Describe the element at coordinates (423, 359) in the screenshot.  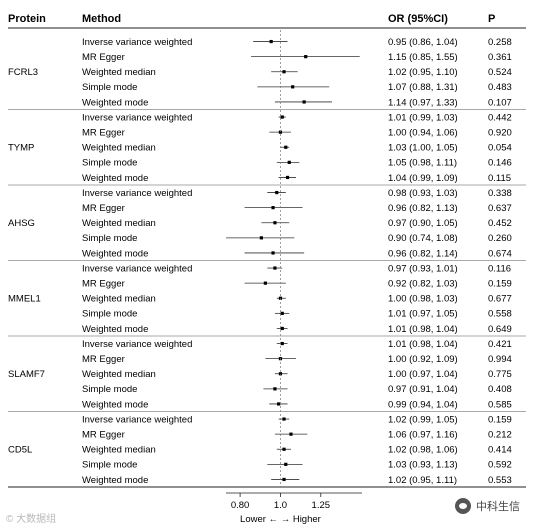
I see `or-ci-label: 1.00 (0.92, 1.09)` at that location.